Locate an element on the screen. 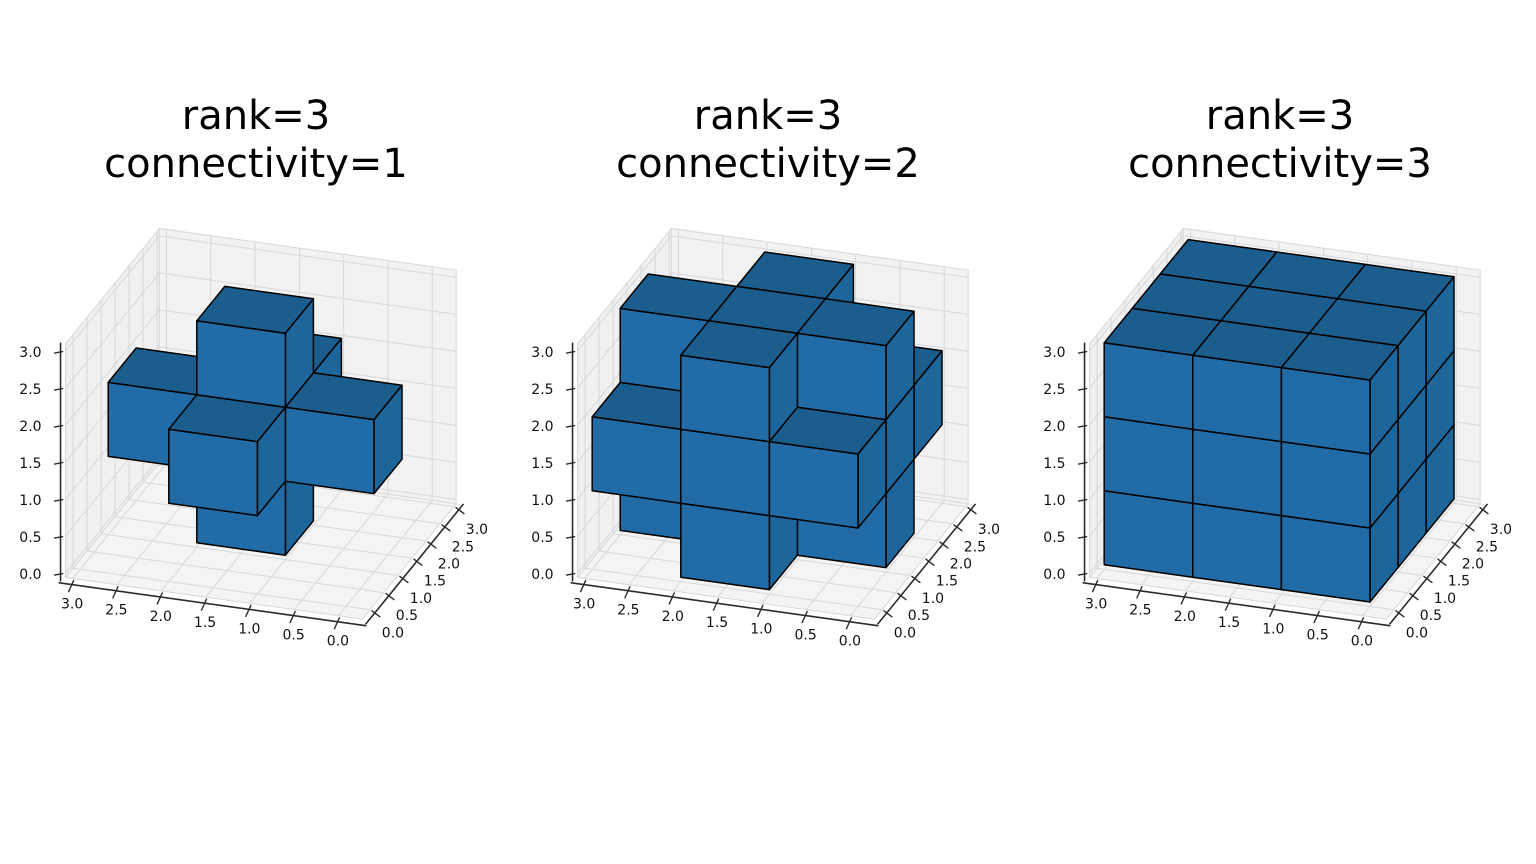 The width and height of the screenshot is (1536, 864). y-tick-label: 0.5 is located at coordinates (919, 616).